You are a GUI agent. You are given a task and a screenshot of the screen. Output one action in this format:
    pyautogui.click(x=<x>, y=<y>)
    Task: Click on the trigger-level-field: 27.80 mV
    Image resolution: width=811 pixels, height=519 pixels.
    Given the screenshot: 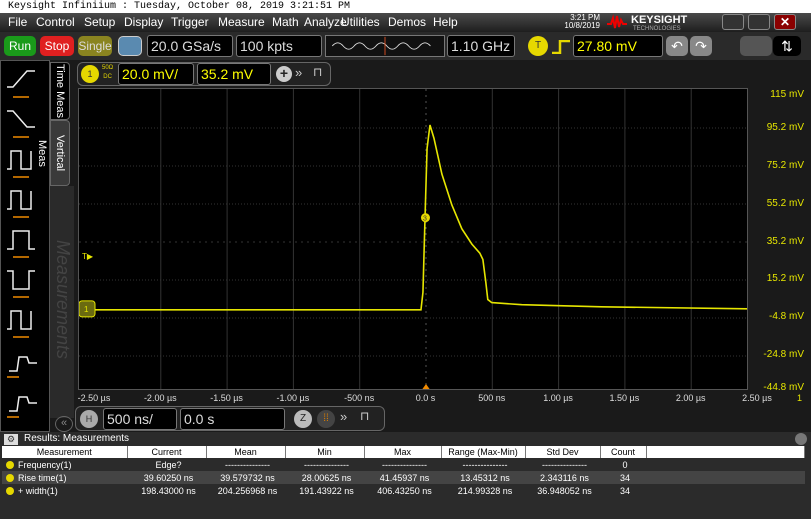 What is the action you would take?
    pyautogui.click(x=618, y=46)
    